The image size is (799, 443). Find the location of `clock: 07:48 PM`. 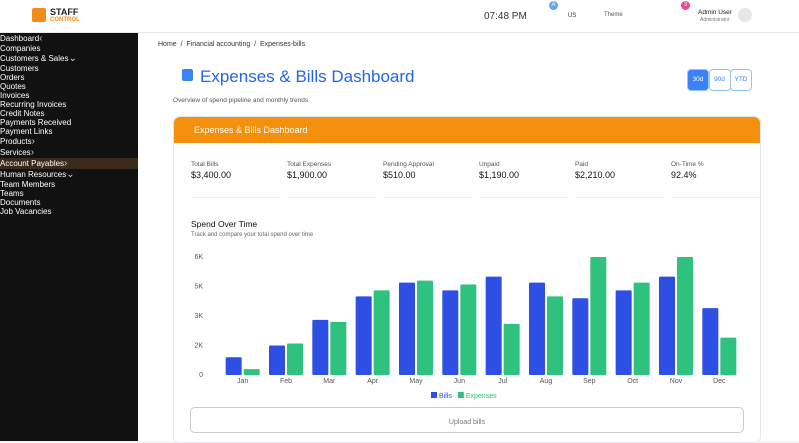

clock: 07:48 PM is located at coordinates (505, 16).